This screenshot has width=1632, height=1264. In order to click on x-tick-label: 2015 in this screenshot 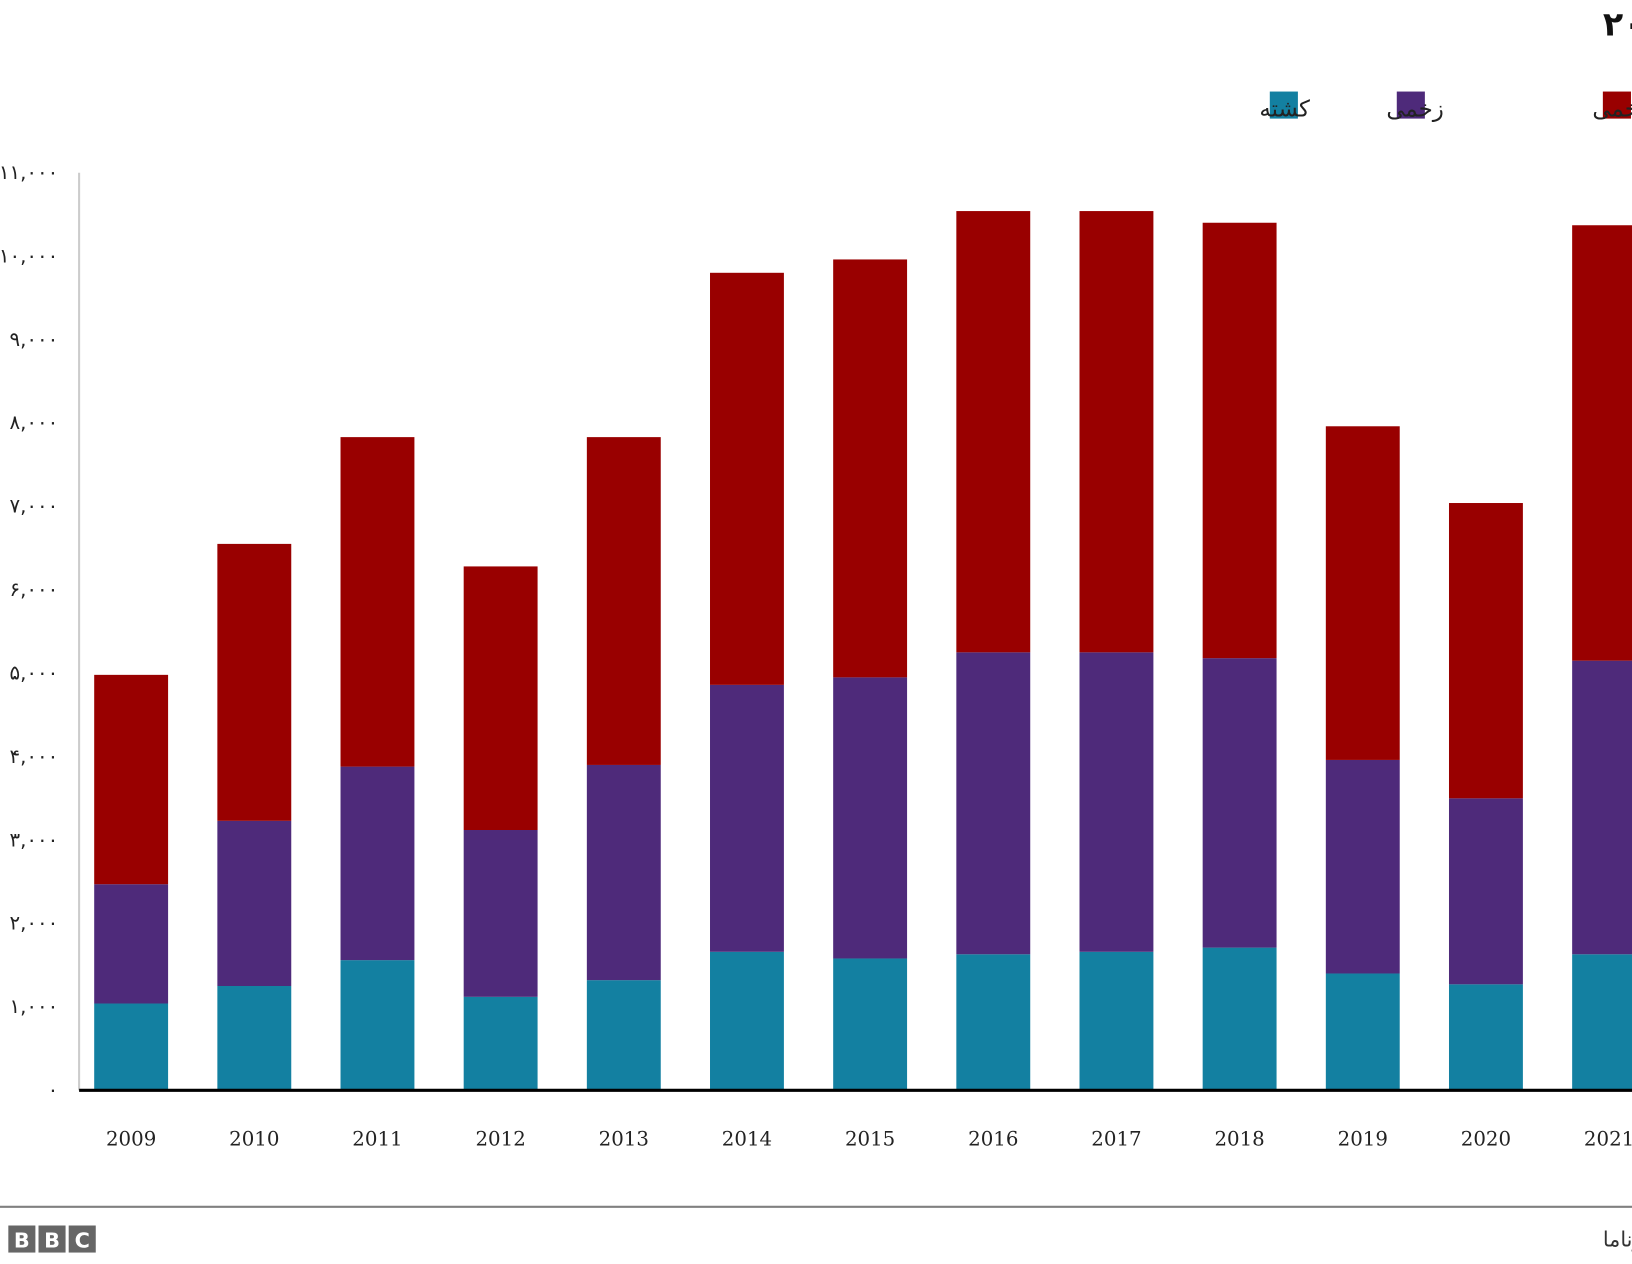, I will do `click(870, 1138)`.